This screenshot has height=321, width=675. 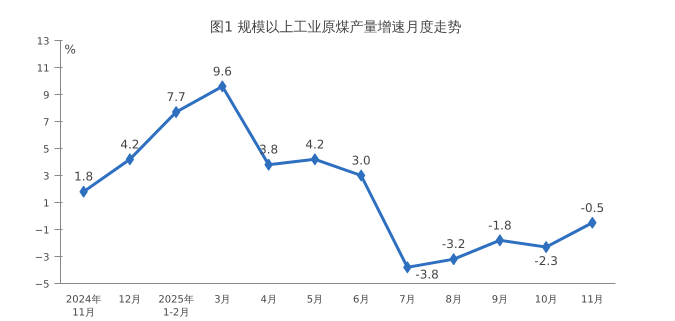 What do you see at coordinates (361, 161) in the screenshot?
I see `text: 3.0` at bounding box center [361, 161].